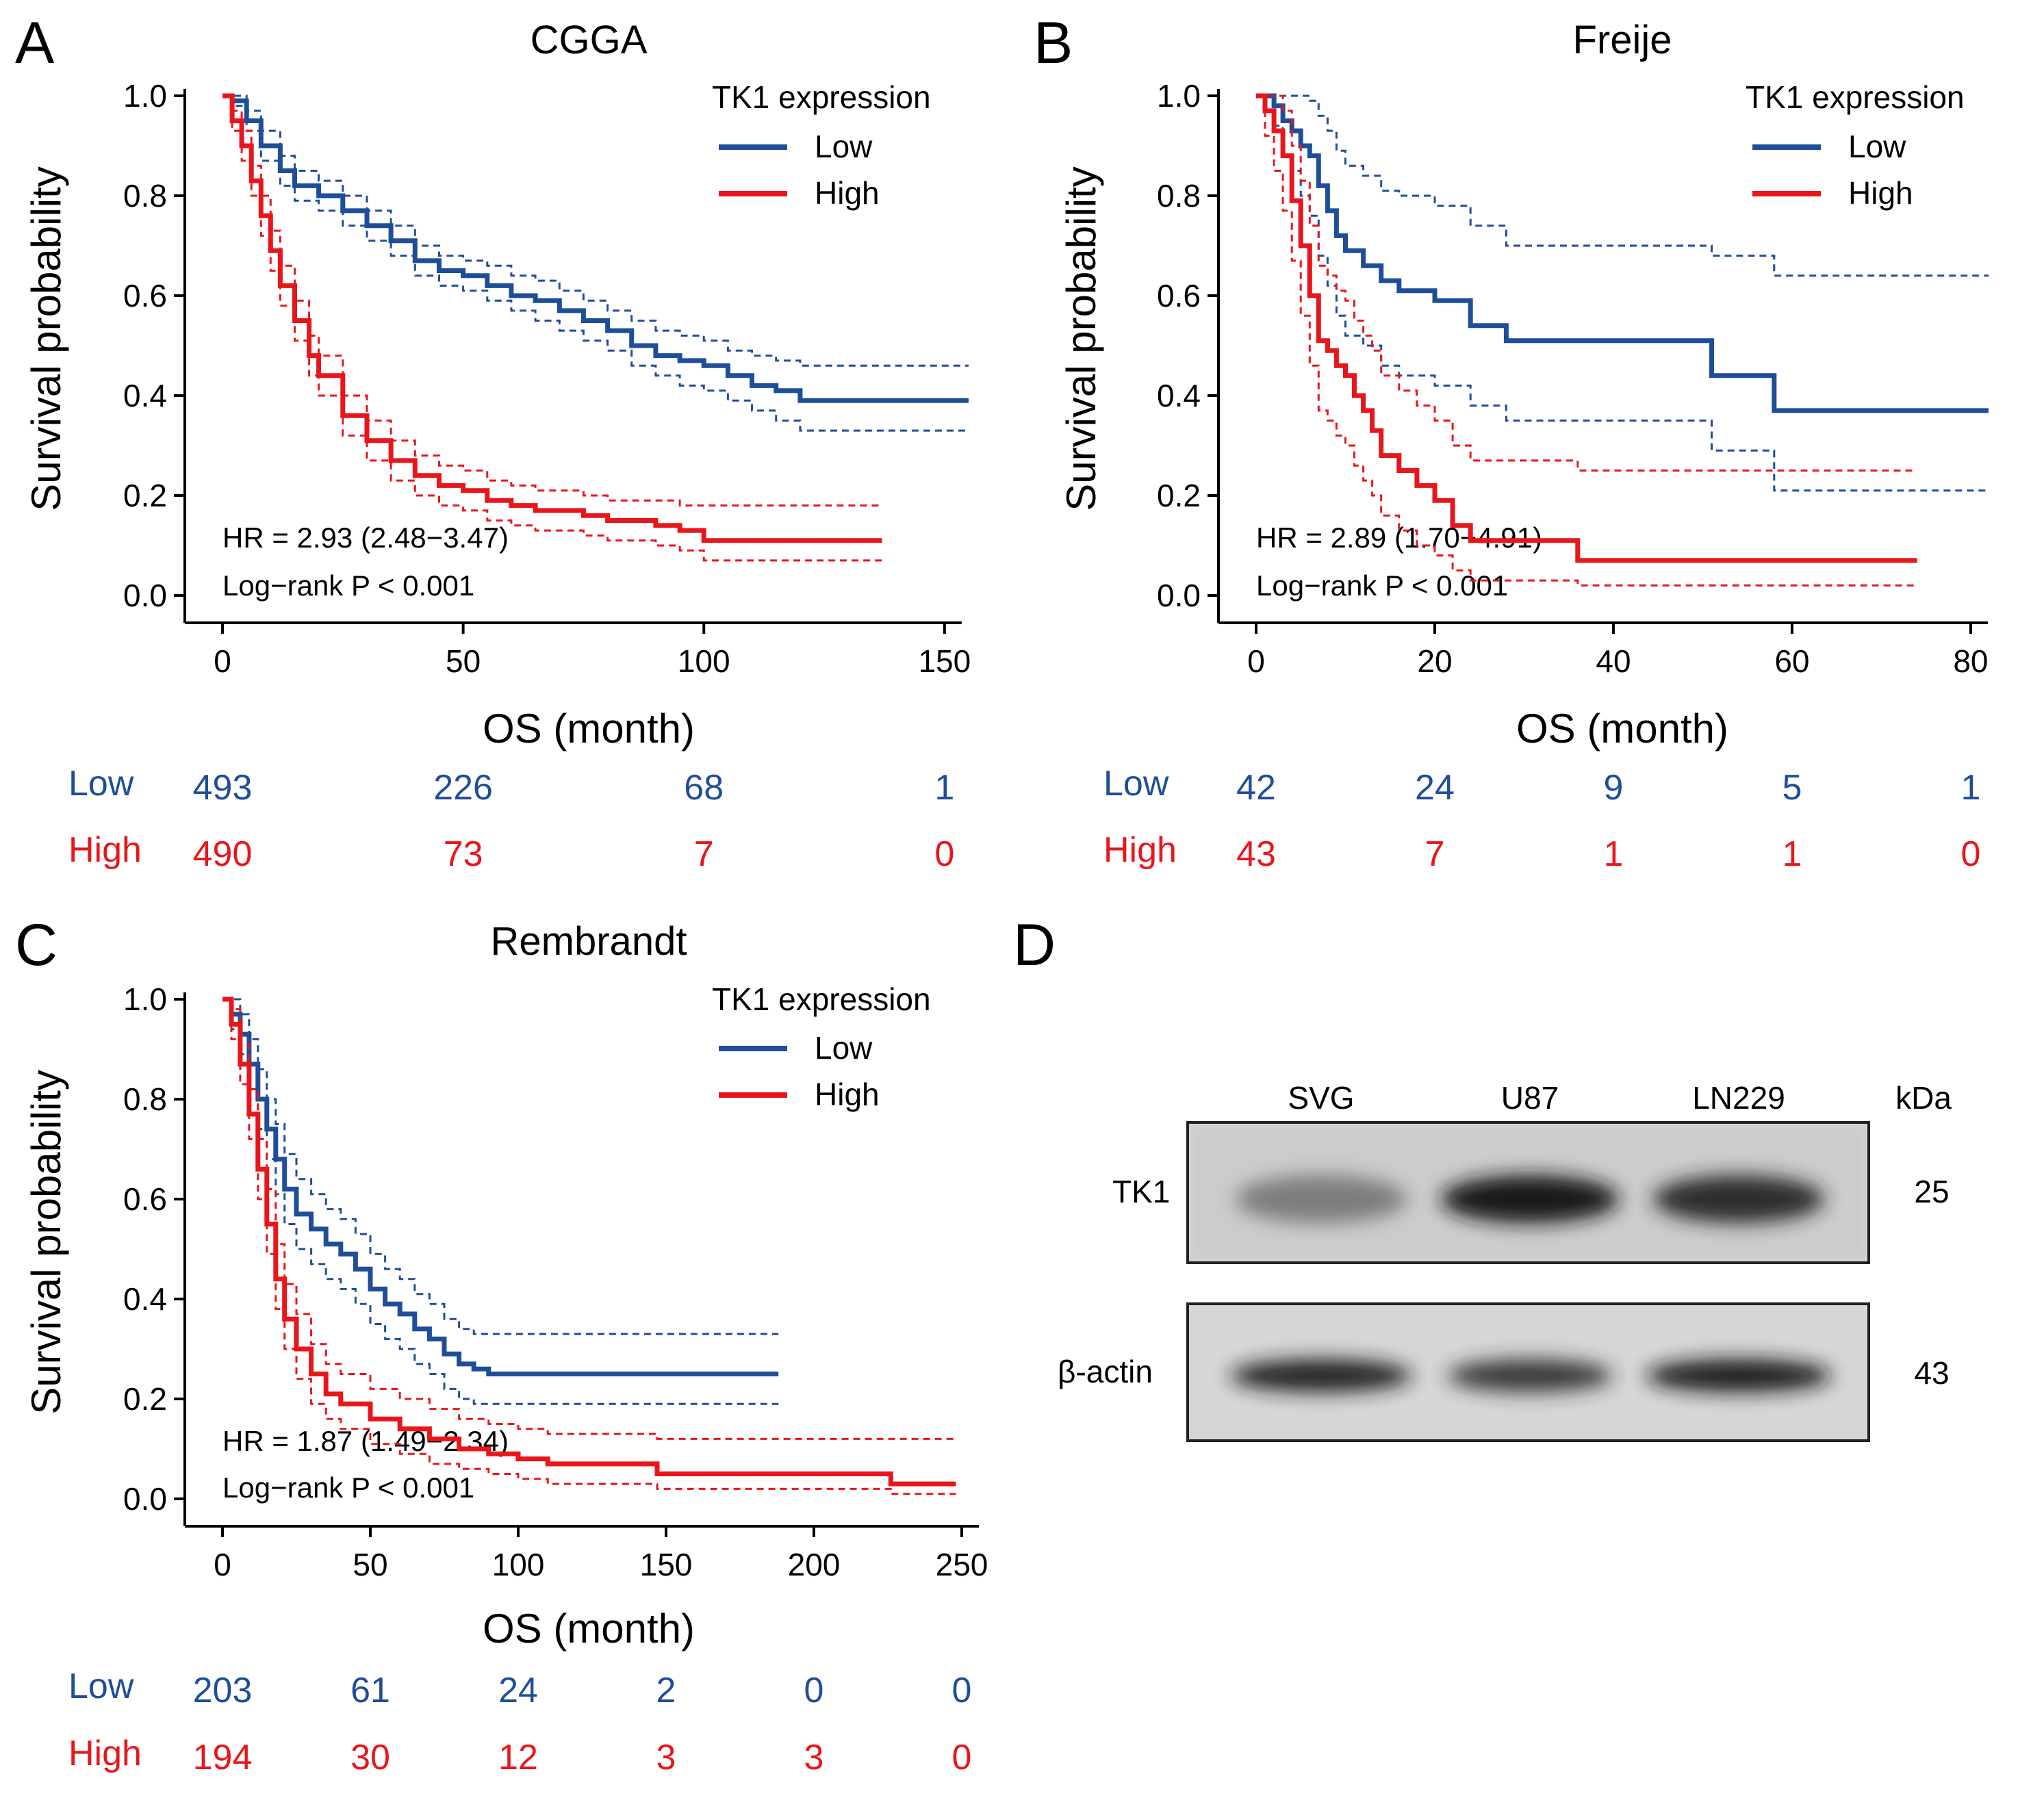 The height and width of the screenshot is (1800, 2044). What do you see at coordinates (365, 538) in the screenshot?
I see `hr-annotation: HR = 2.93 (2.48−3.47)` at bounding box center [365, 538].